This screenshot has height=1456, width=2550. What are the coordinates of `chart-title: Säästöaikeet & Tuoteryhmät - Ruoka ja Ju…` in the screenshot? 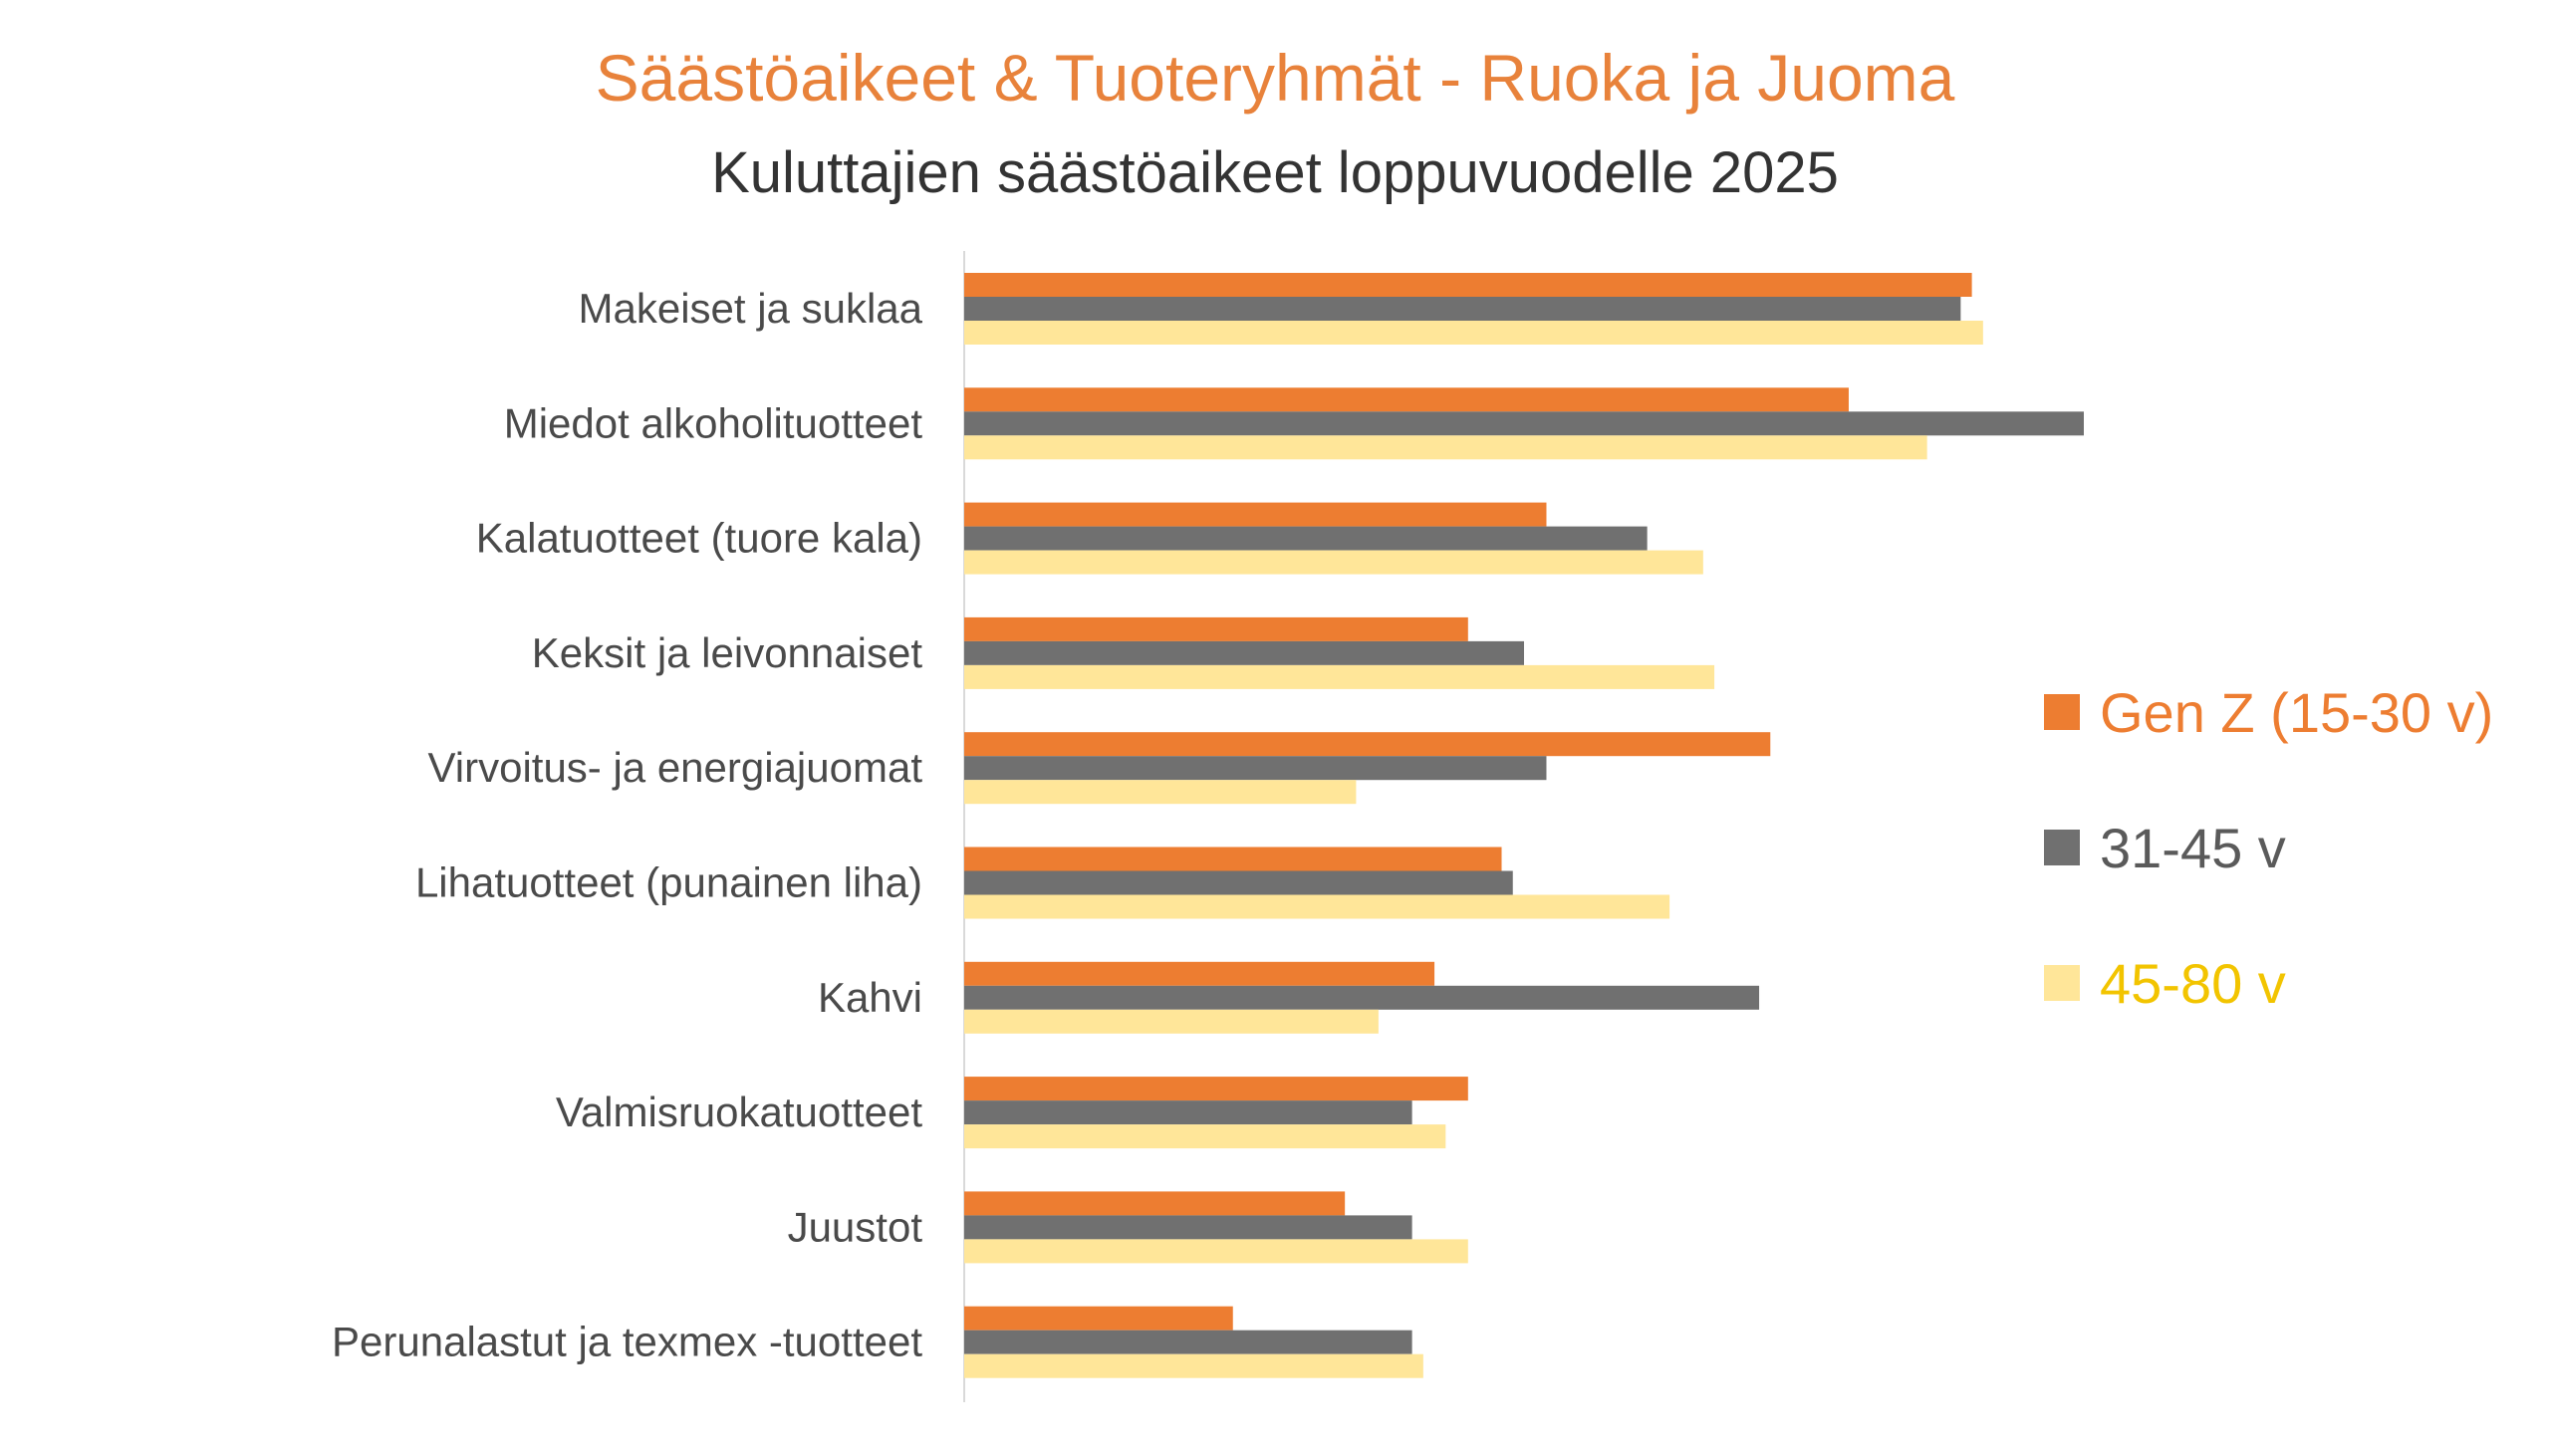 It's located at (1275, 78).